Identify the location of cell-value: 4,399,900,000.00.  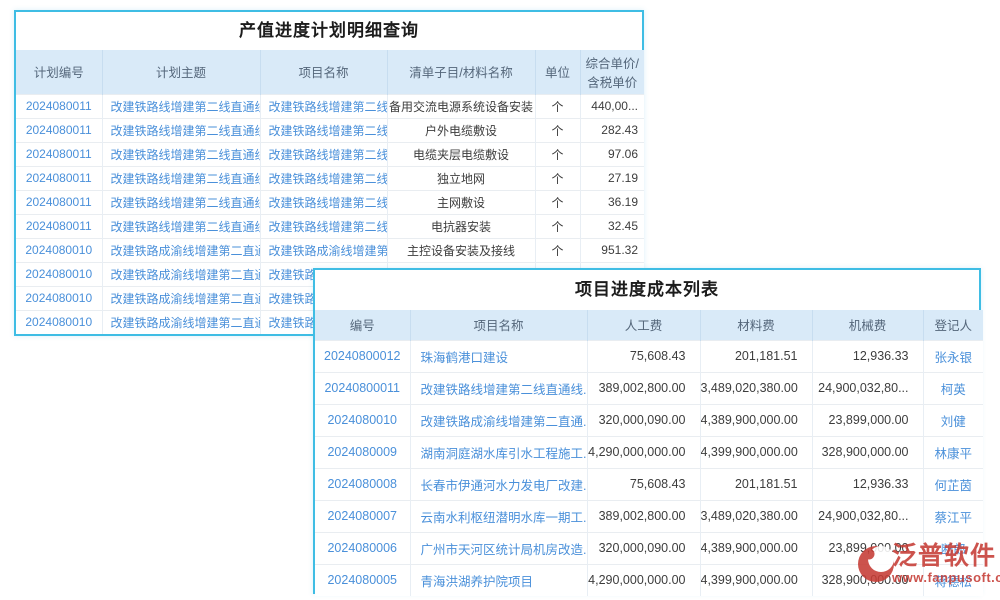
(756, 451).